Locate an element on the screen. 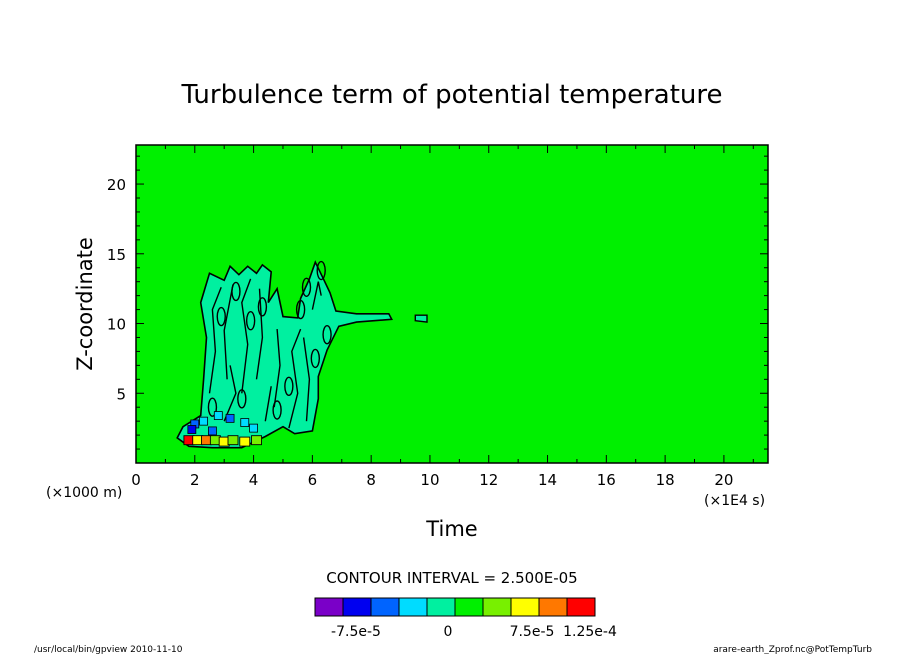 Image resolution: width=904 pixels, height=654 pixels. x-tick-label: 16 is located at coordinates (606, 480).